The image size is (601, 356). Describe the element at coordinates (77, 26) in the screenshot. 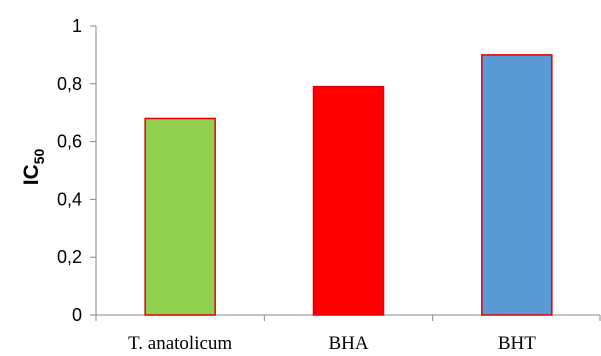

I see `y-tick-label: 1` at that location.